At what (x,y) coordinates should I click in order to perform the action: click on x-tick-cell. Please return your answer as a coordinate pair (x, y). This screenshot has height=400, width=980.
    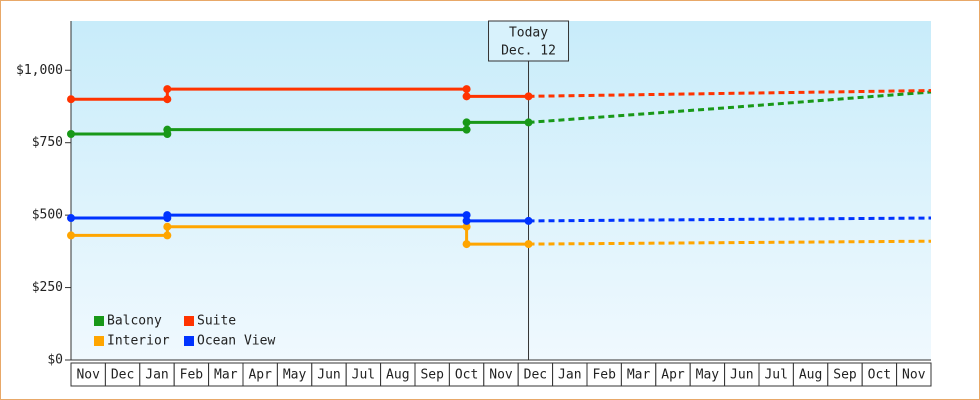
    Looking at the image, I should click on (914, 374).